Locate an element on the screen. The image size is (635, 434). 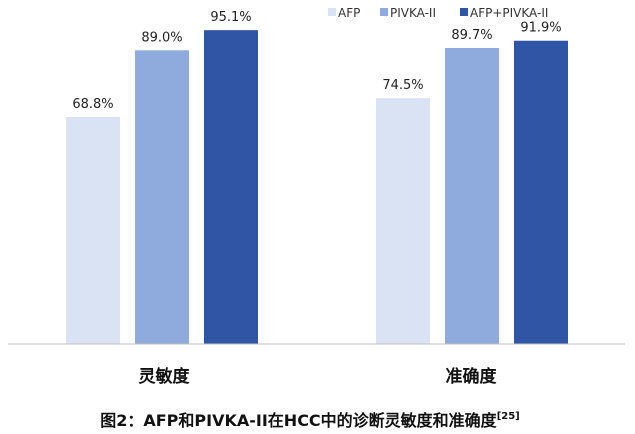
value-label-afp-pivka-ii-1: 95.1% is located at coordinates (230, 17).